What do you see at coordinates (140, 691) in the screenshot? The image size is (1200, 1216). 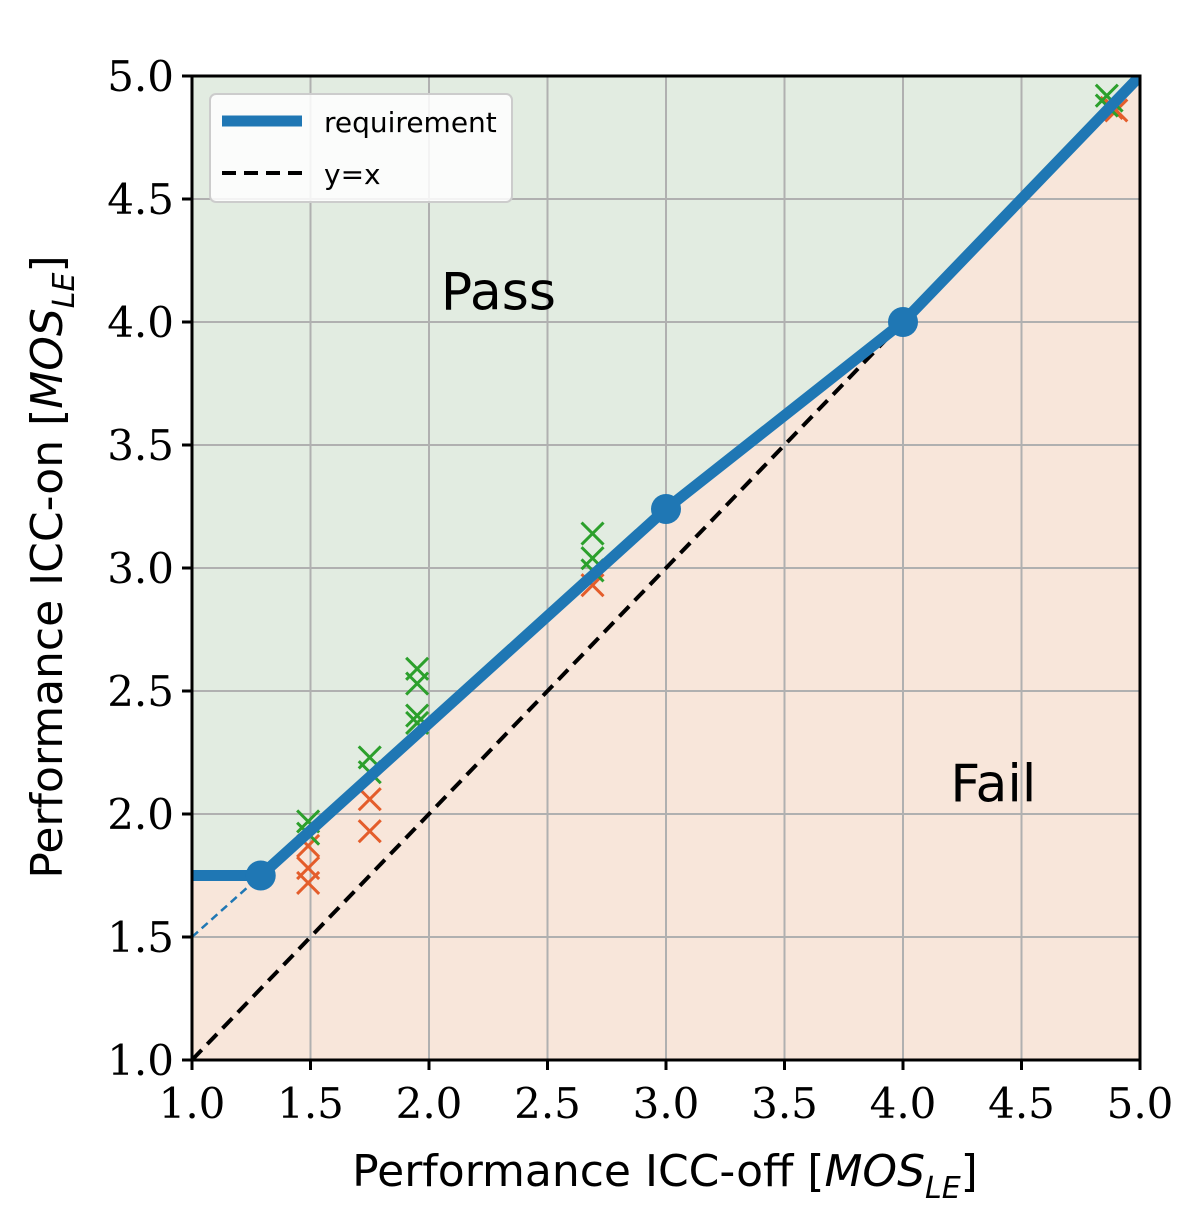 I see `y-tick-label: 2.5` at bounding box center [140, 691].